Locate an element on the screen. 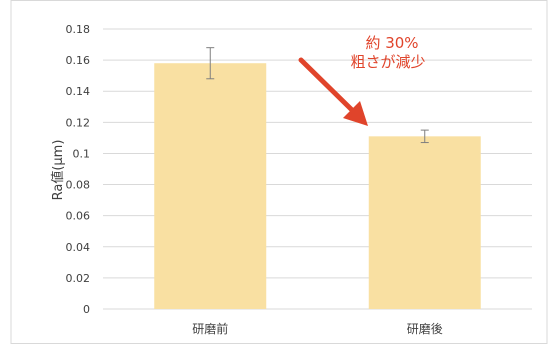 This screenshot has width=548, height=348. y-tick-label: 0 is located at coordinates (86, 309).